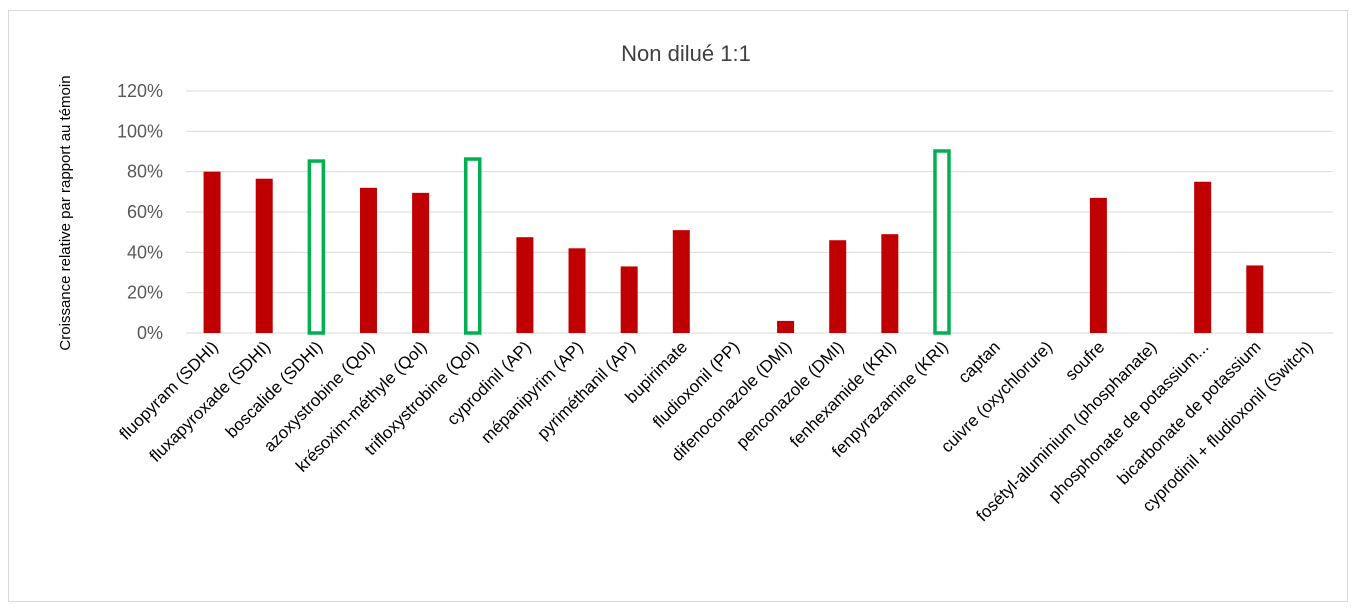 This screenshot has width=1358, height=612. Describe the element at coordinates (686, 53) in the screenshot. I see `chart-title: Non dilué 1:1` at that location.